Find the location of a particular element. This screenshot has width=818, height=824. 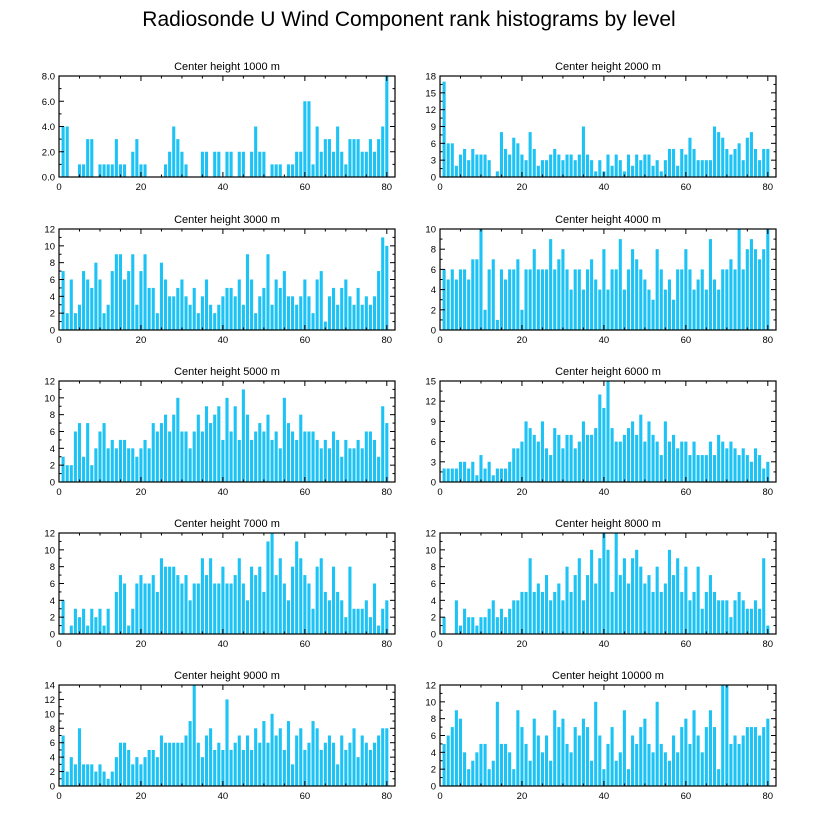

y-tick-label: 2 is located at coordinates (52, 466).